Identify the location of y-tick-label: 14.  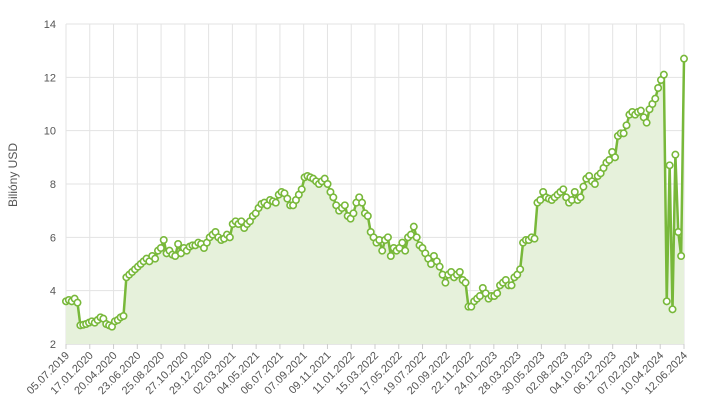
(50, 25).